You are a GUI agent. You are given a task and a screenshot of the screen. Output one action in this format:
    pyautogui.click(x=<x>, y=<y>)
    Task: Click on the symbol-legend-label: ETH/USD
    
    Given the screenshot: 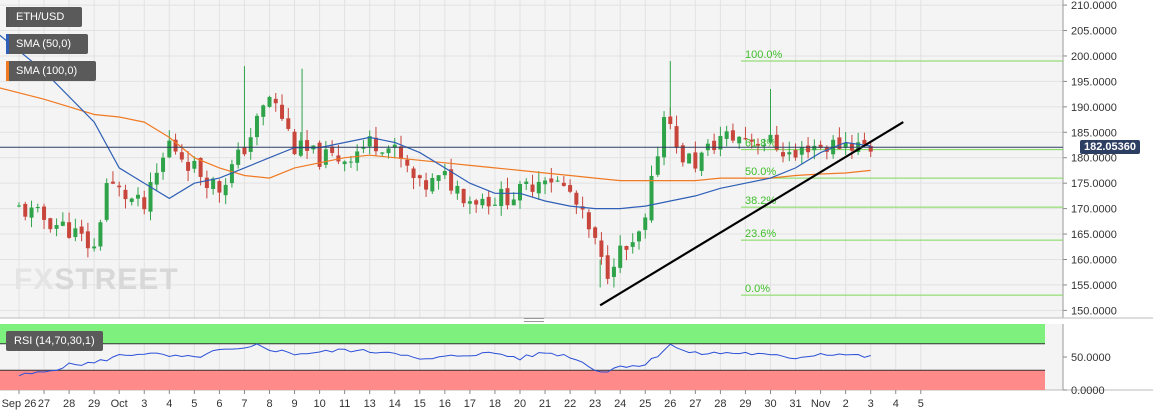 What is the action you would take?
    pyautogui.click(x=40, y=17)
    